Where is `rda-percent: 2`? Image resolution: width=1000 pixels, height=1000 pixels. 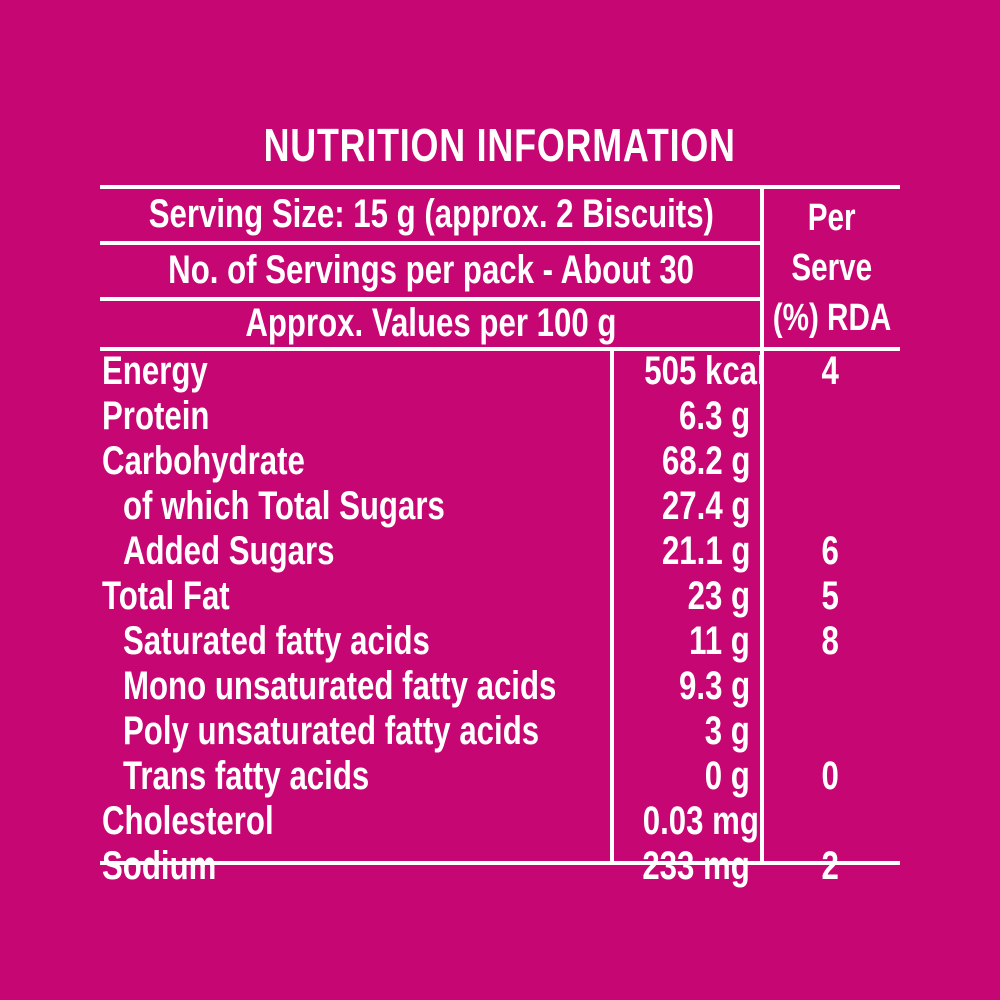 rda-percent: 2 is located at coordinates (830, 866).